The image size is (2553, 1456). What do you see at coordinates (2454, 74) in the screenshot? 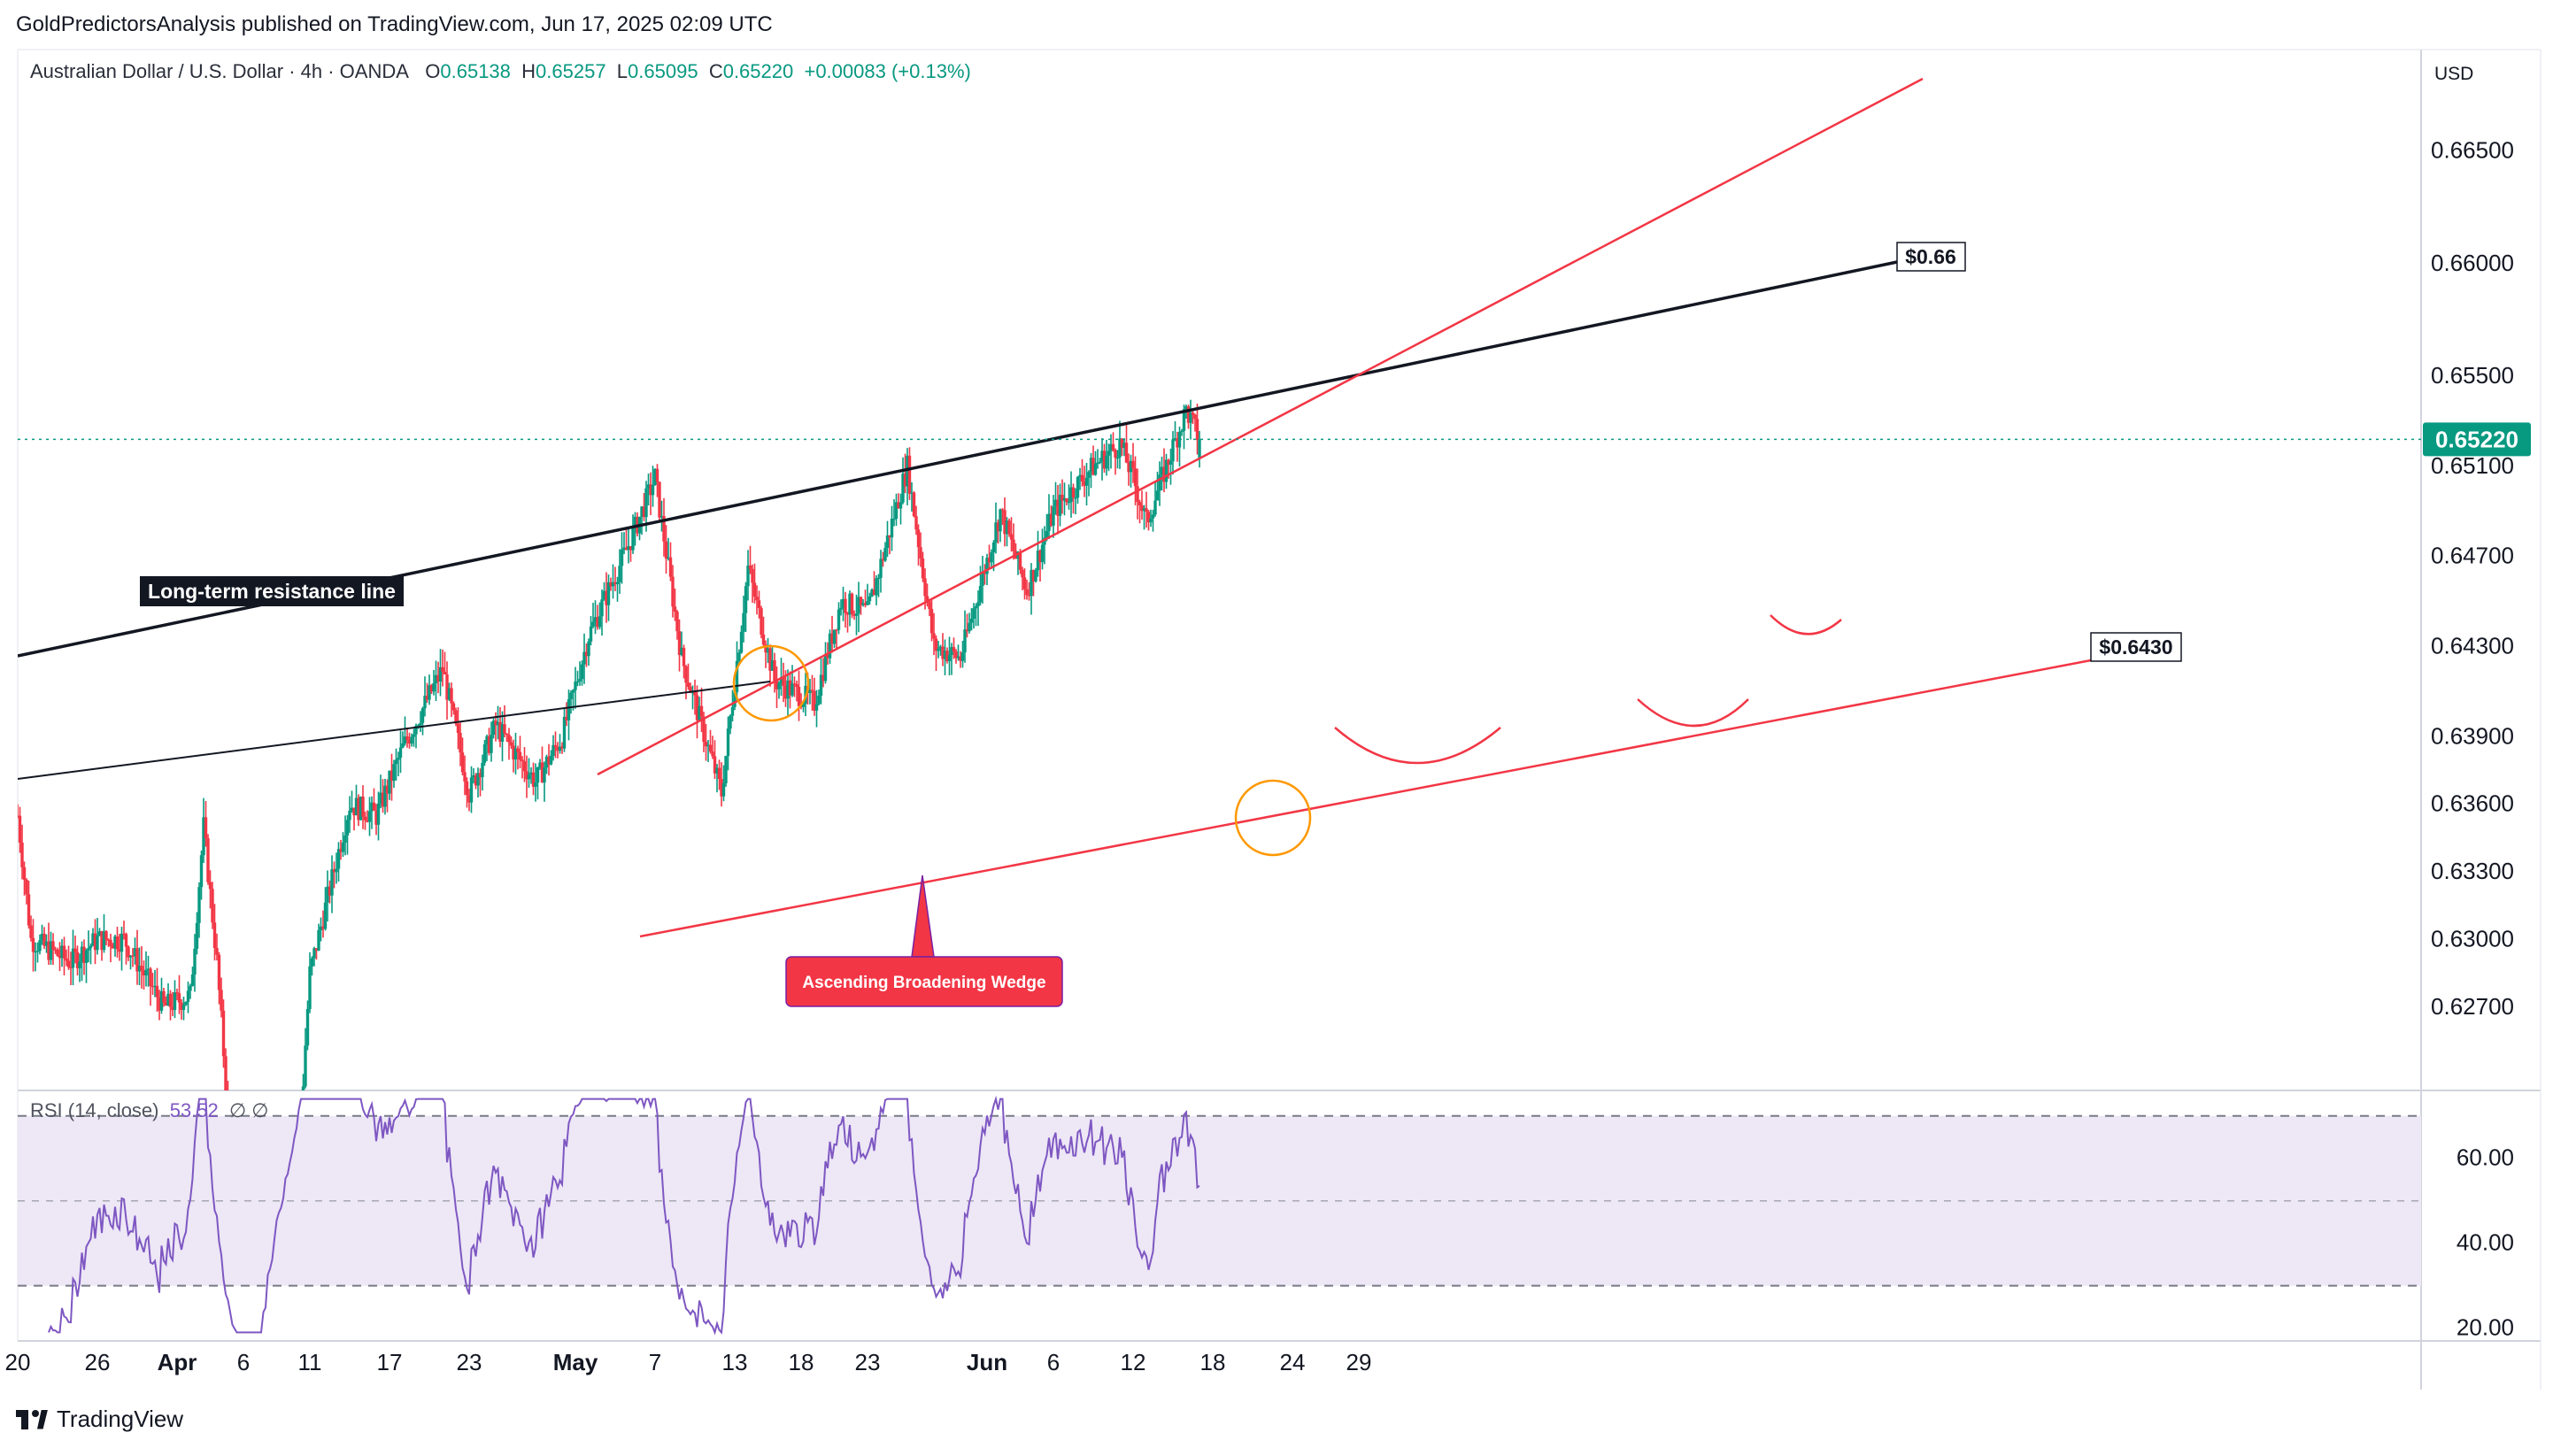
I see `currency-selector: USD` at bounding box center [2454, 74].